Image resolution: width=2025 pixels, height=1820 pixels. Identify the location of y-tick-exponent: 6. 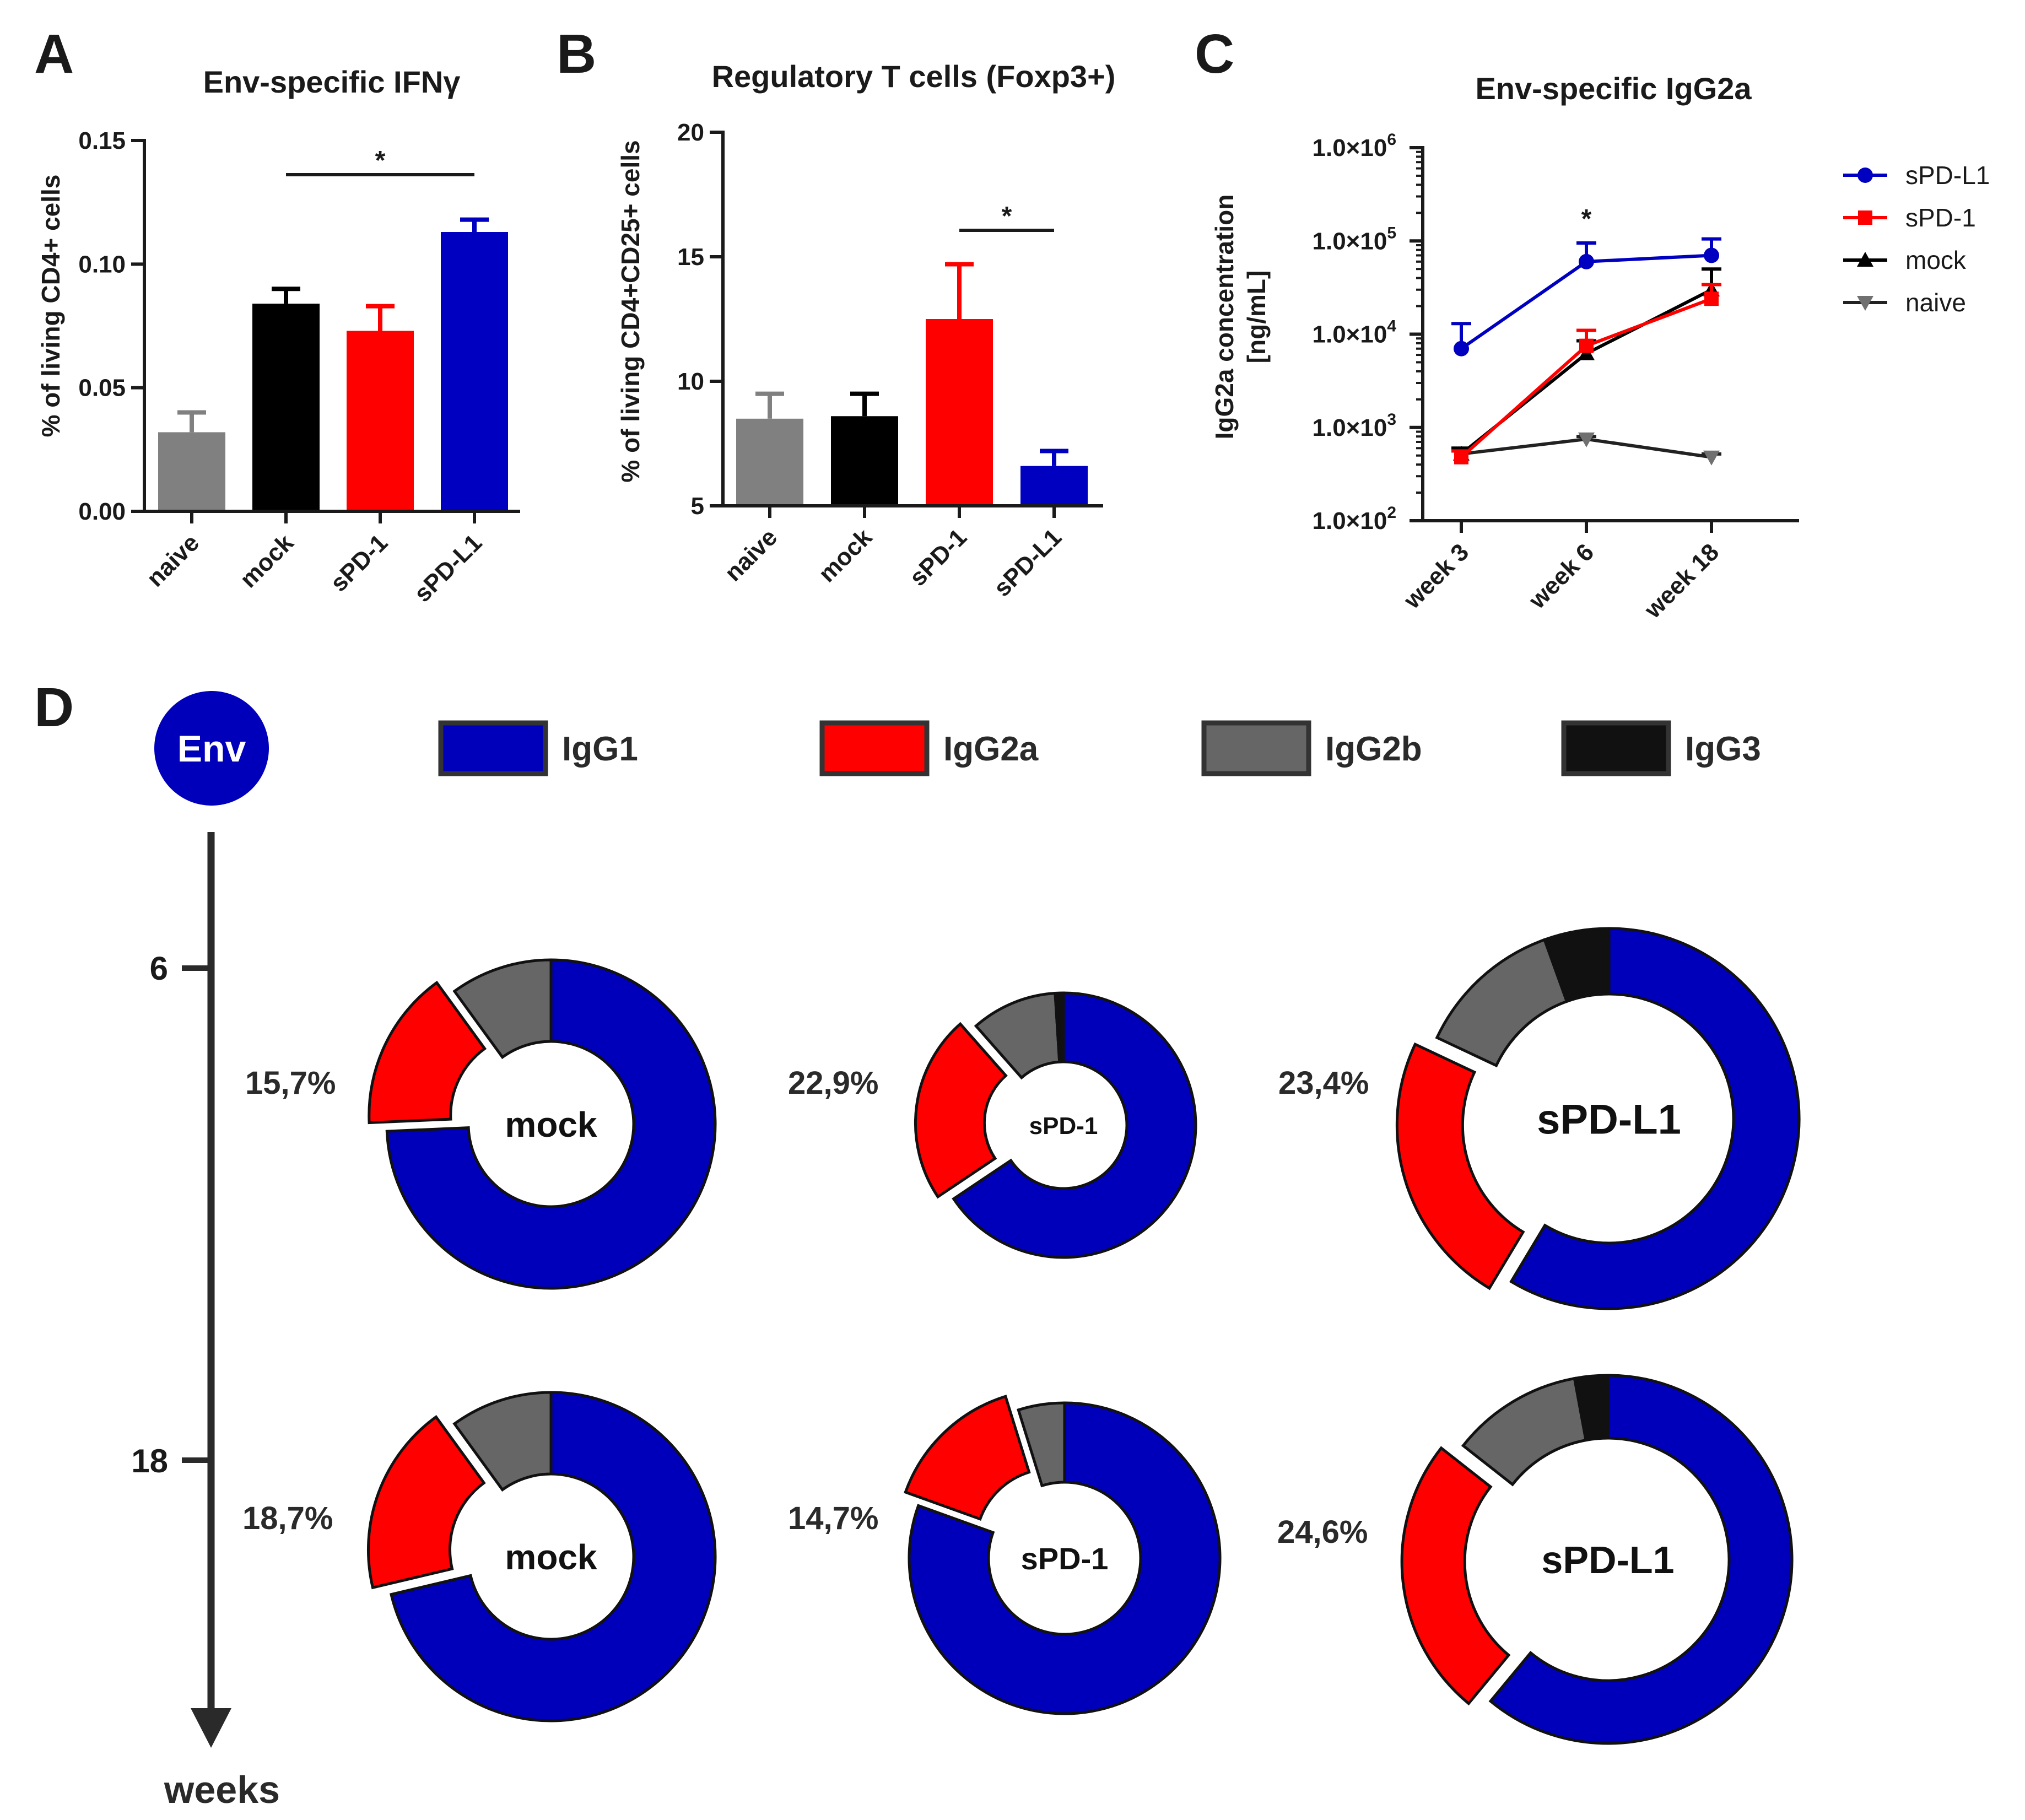
(1391, 140).